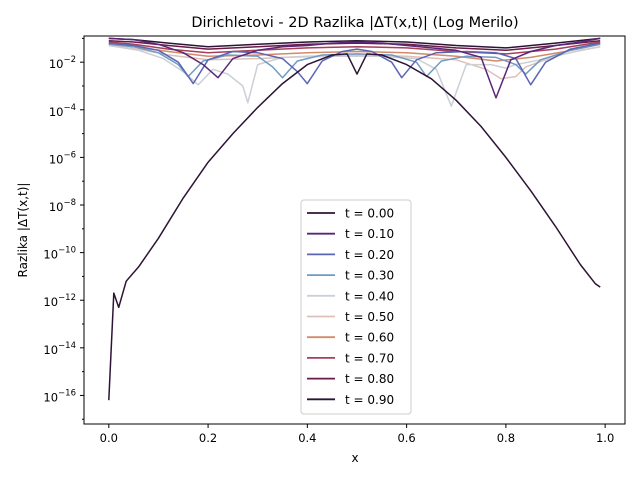 The width and height of the screenshot is (640, 480). What do you see at coordinates (67, 346) in the screenshot?
I see `y-tick-exponent: −14` at bounding box center [67, 346].